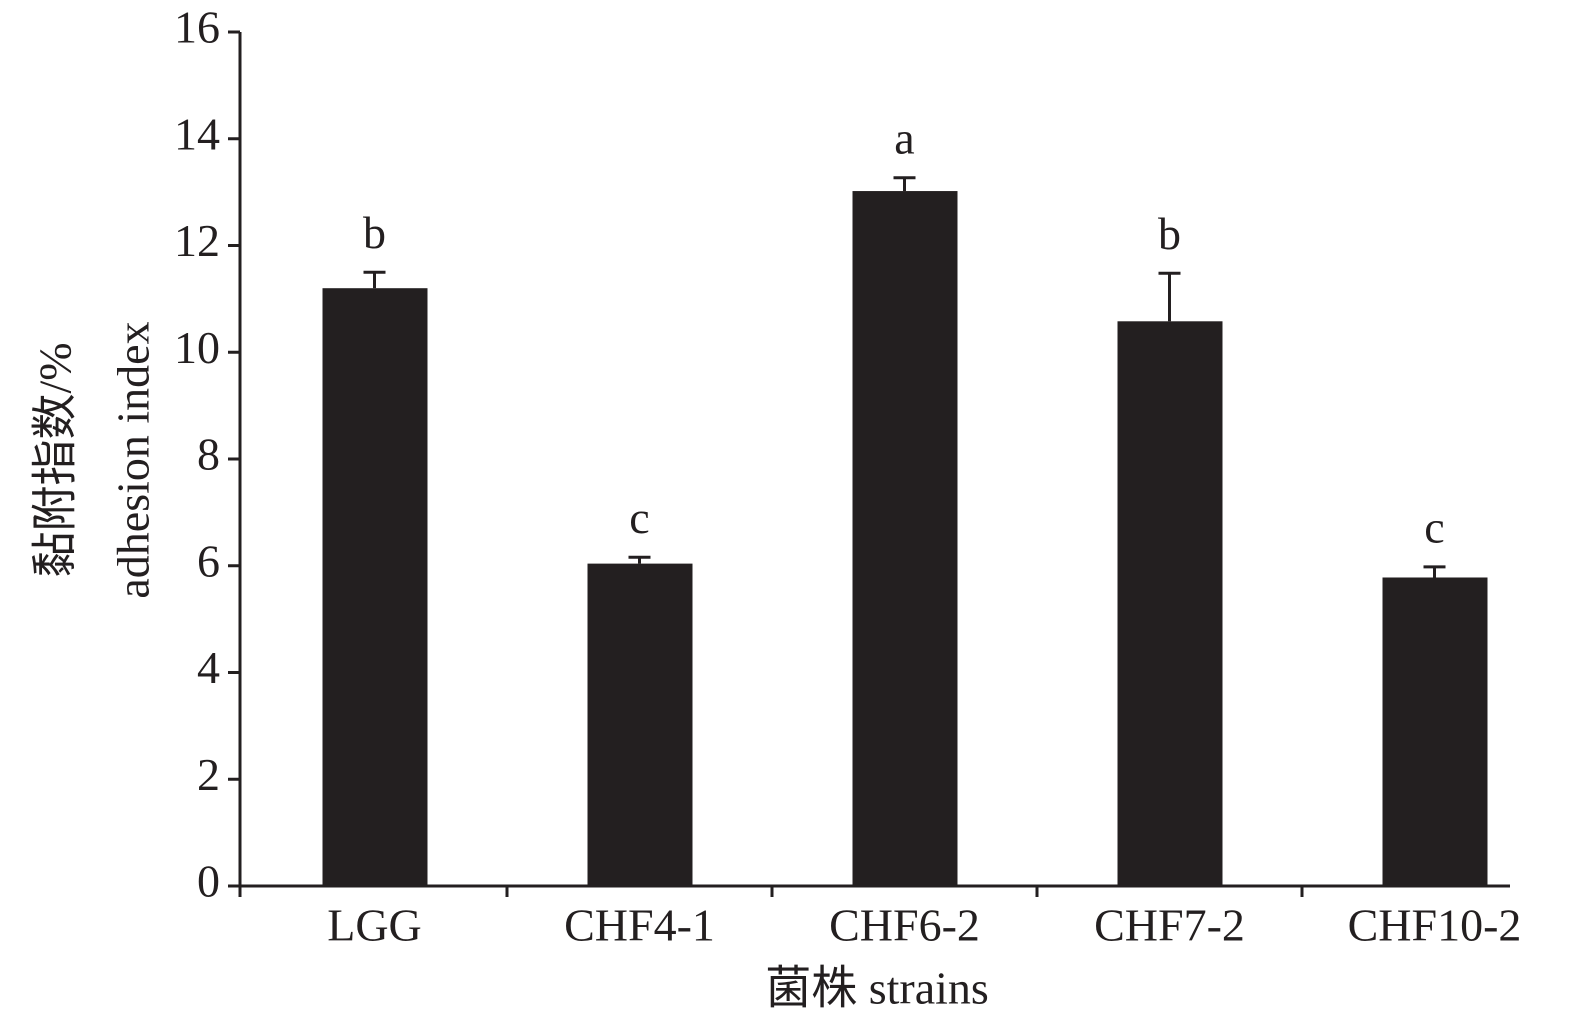 This screenshot has height=1035, width=1575. What do you see at coordinates (55, 459) in the screenshot?
I see `y-axis-label: 黏附指数/%` at bounding box center [55, 459].